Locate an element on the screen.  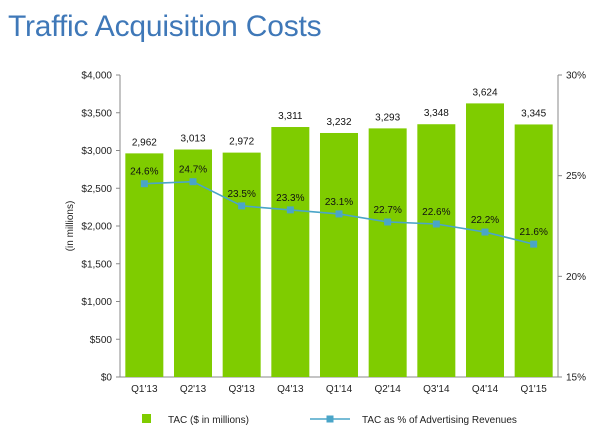
line-value-label: 22.2% is located at coordinates (485, 220).